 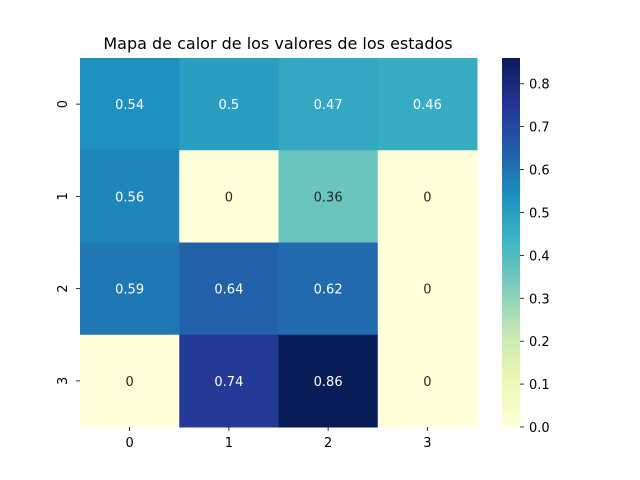 I want to click on heatmap-cell-r2-c3, so click(x=427, y=289).